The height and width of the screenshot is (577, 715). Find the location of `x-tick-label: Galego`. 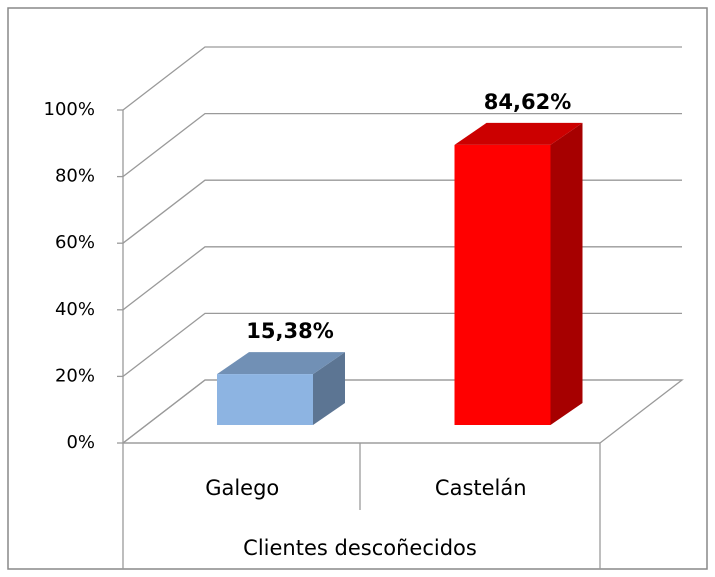

x-tick-label: Galego is located at coordinates (242, 488).